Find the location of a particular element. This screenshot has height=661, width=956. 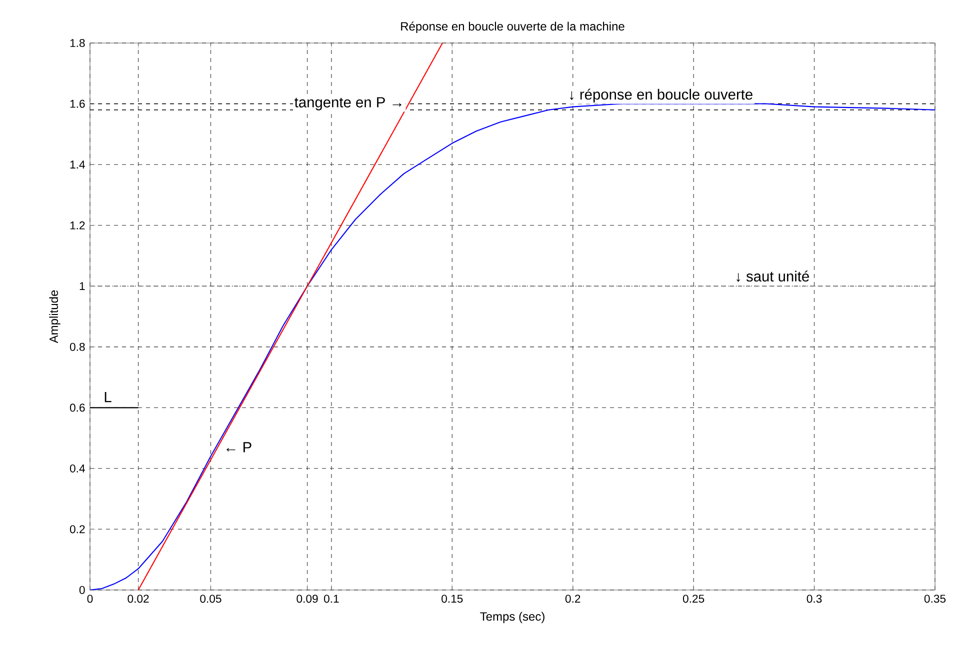

annotation: ↓ réponse en boucle ouverte is located at coordinates (661, 95).